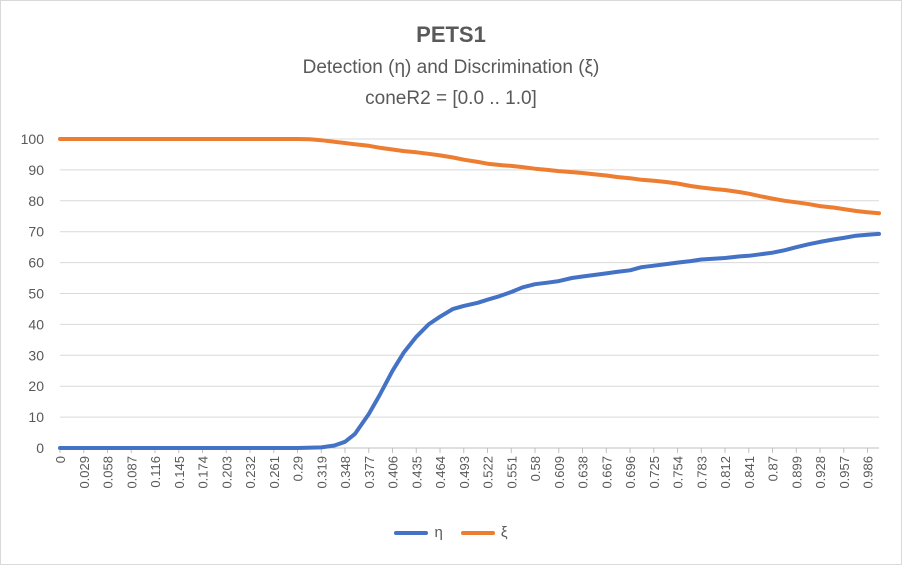 The image size is (902, 565). What do you see at coordinates (504, 532) in the screenshot?
I see `legend-label-xi: ξ` at bounding box center [504, 532].